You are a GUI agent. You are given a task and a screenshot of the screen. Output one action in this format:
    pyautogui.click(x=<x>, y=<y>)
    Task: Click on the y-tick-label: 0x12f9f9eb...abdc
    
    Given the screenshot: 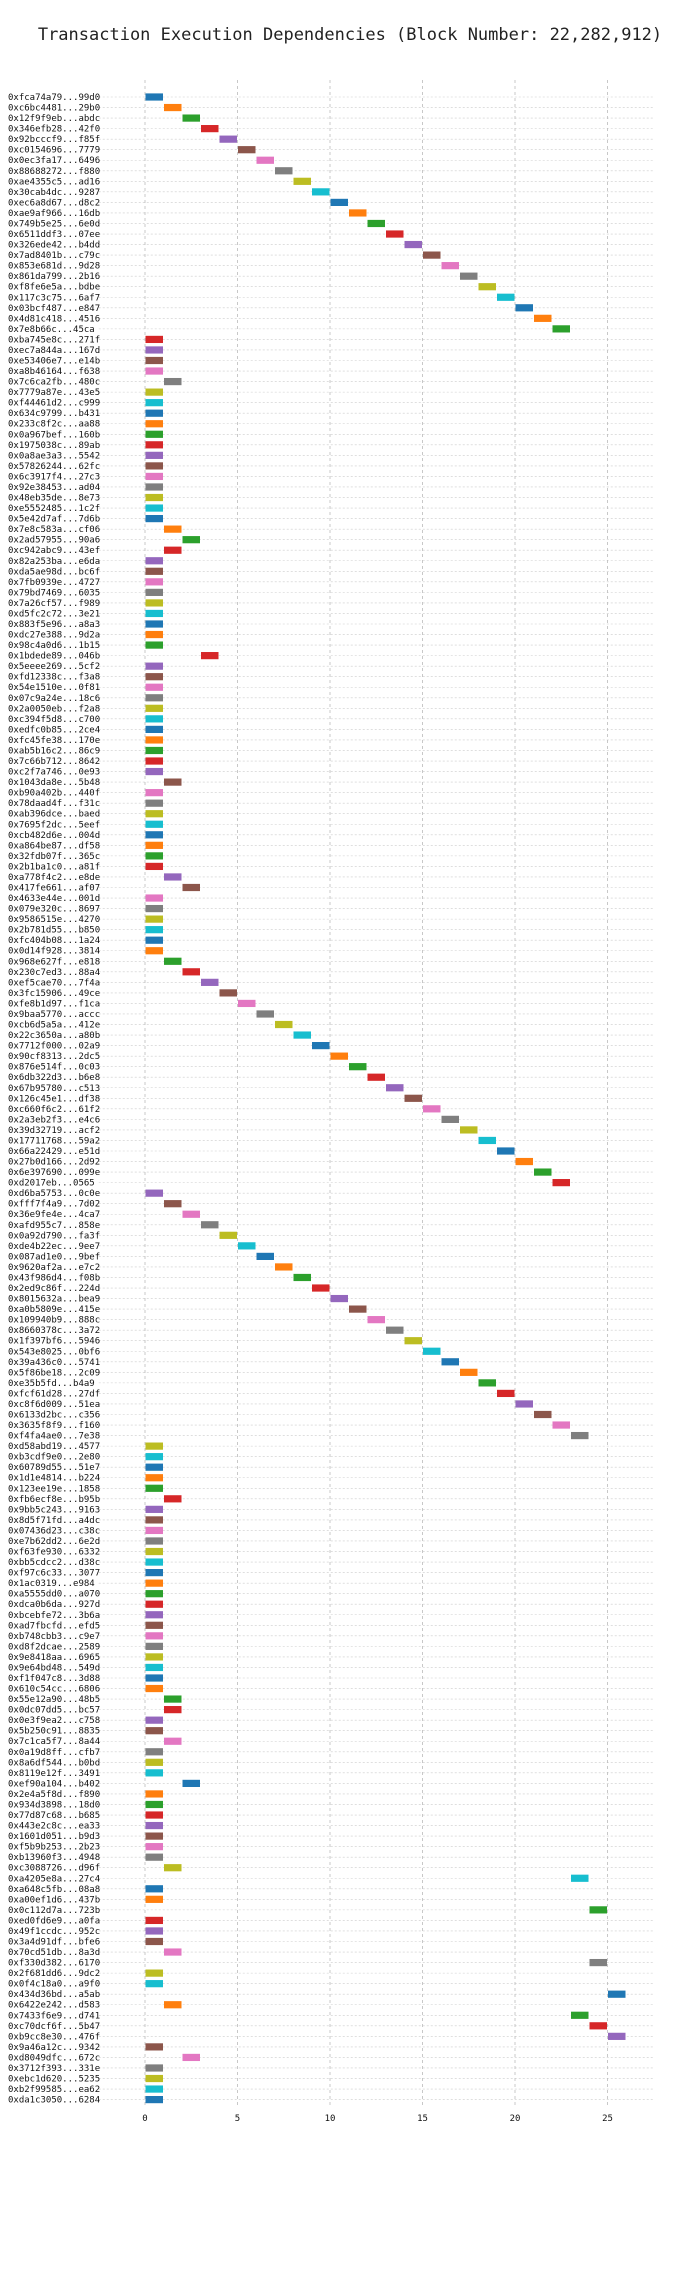 What is the action you would take?
    pyautogui.click(x=54, y=119)
    